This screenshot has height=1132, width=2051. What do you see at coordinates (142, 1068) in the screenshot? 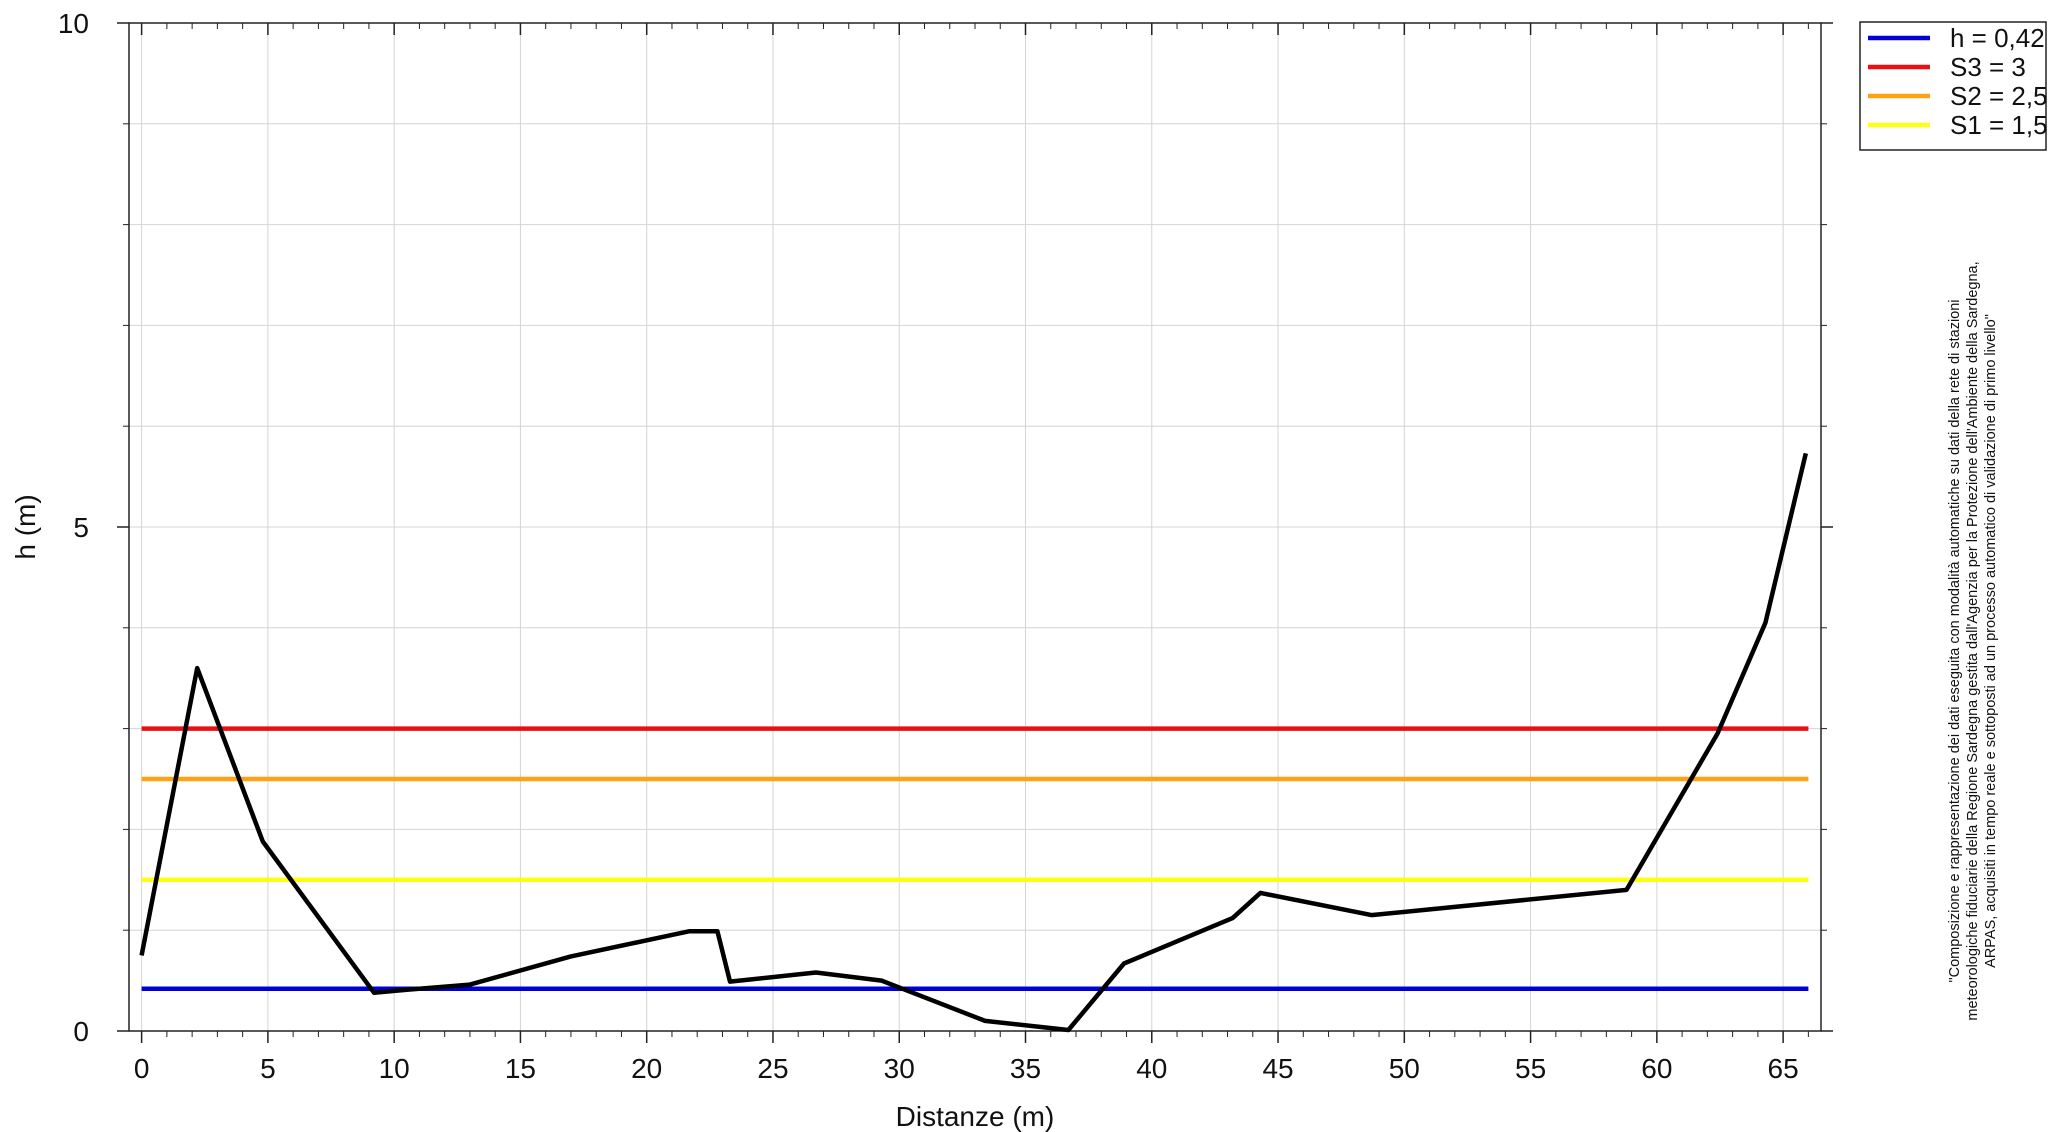
I see `x-tick-label: 0` at bounding box center [142, 1068].